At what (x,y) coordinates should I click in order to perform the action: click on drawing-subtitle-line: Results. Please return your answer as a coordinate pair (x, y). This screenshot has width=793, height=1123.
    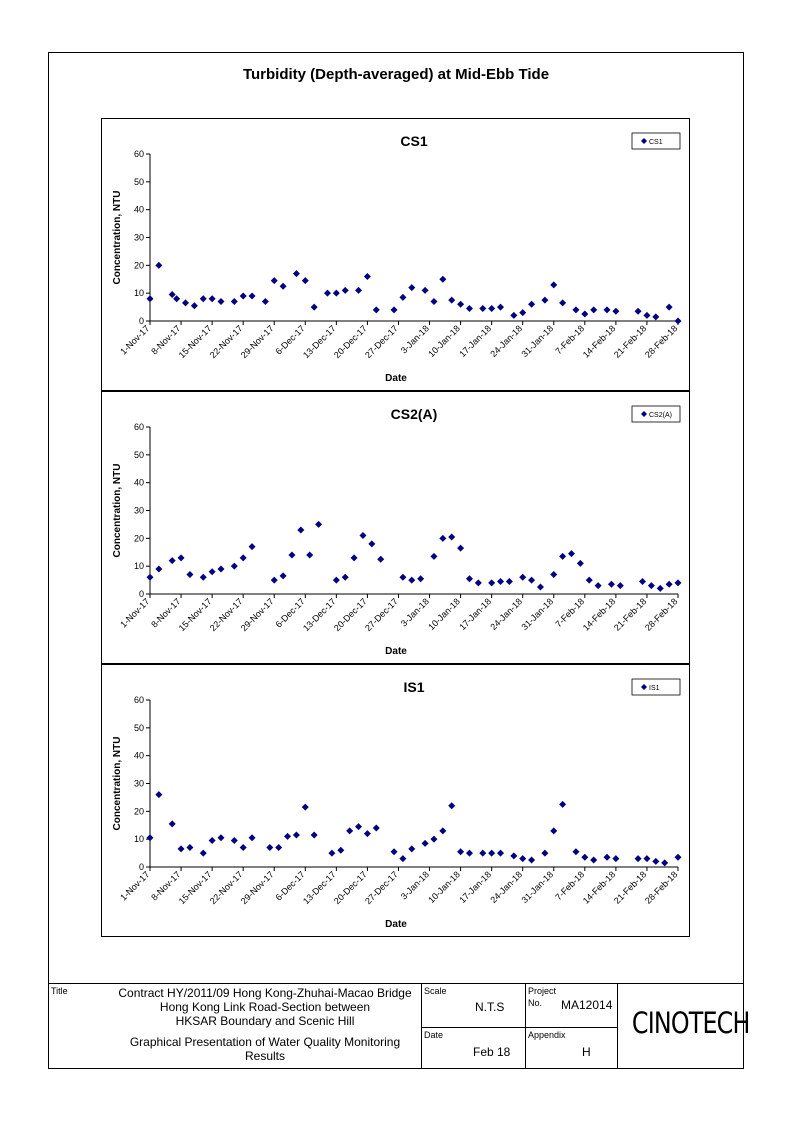
    Looking at the image, I should click on (264, 1056).